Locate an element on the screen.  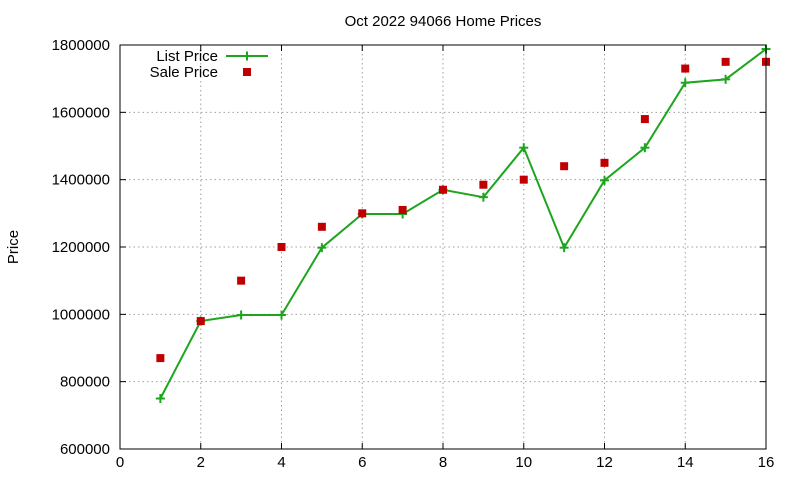
y-tick-label: 1600000 is located at coordinates (81, 112).